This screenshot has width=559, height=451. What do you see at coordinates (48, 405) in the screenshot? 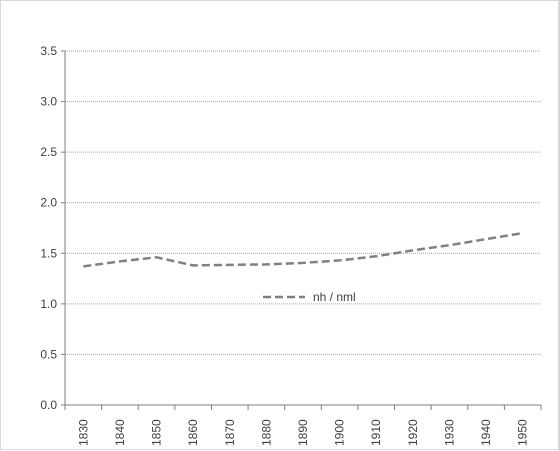
I see `y-tick-label: 0.0` at bounding box center [48, 405].